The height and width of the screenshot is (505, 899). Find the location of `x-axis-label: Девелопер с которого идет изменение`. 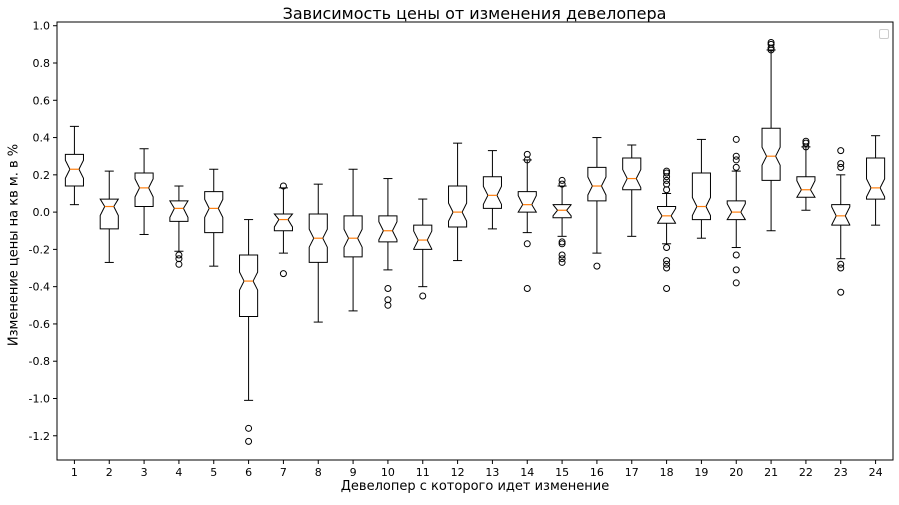

x-axis-label: Девелопер с которого идет изменение is located at coordinates (475, 486).